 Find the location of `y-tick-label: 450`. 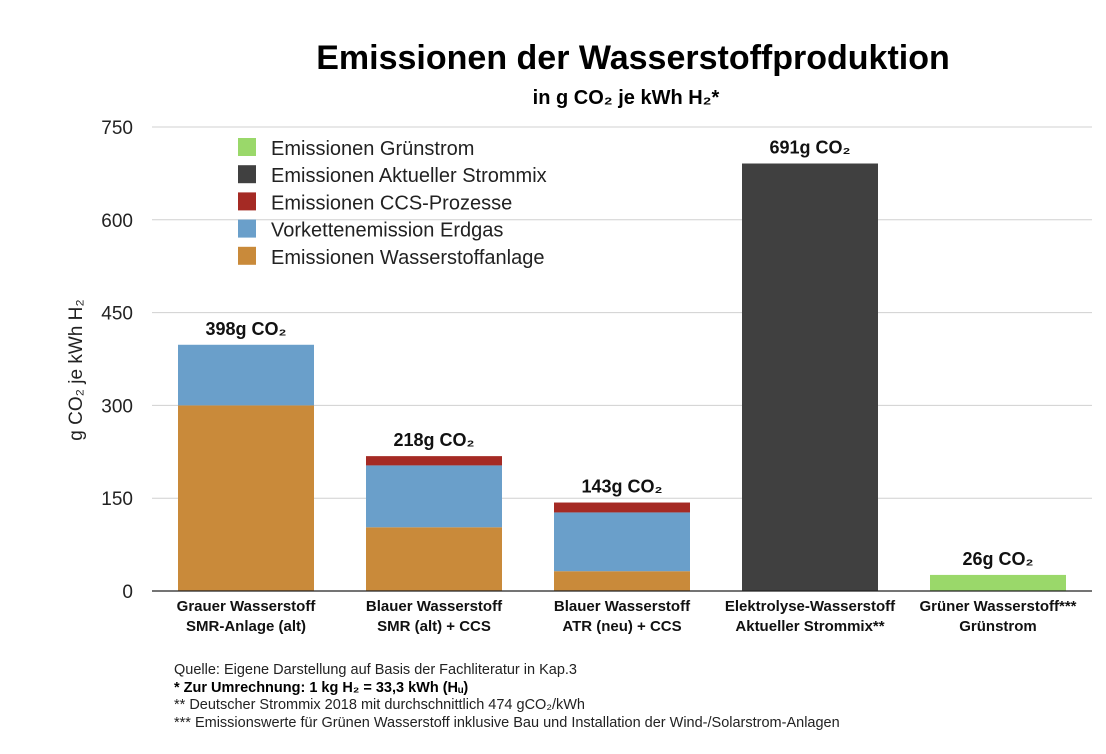

y-tick-label: 450 is located at coordinates (117, 314).